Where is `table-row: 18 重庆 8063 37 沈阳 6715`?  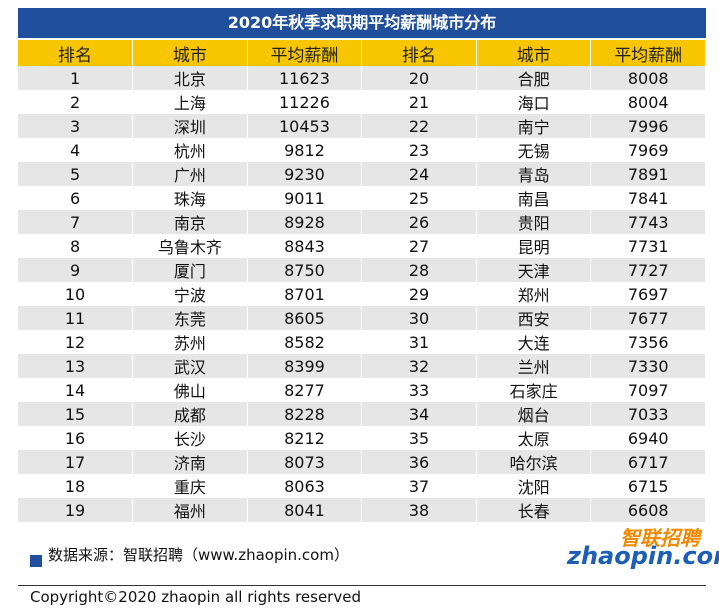 table-row: 18 重庆 8063 37 沈阳 6715 is located at coordinates (362, 486).